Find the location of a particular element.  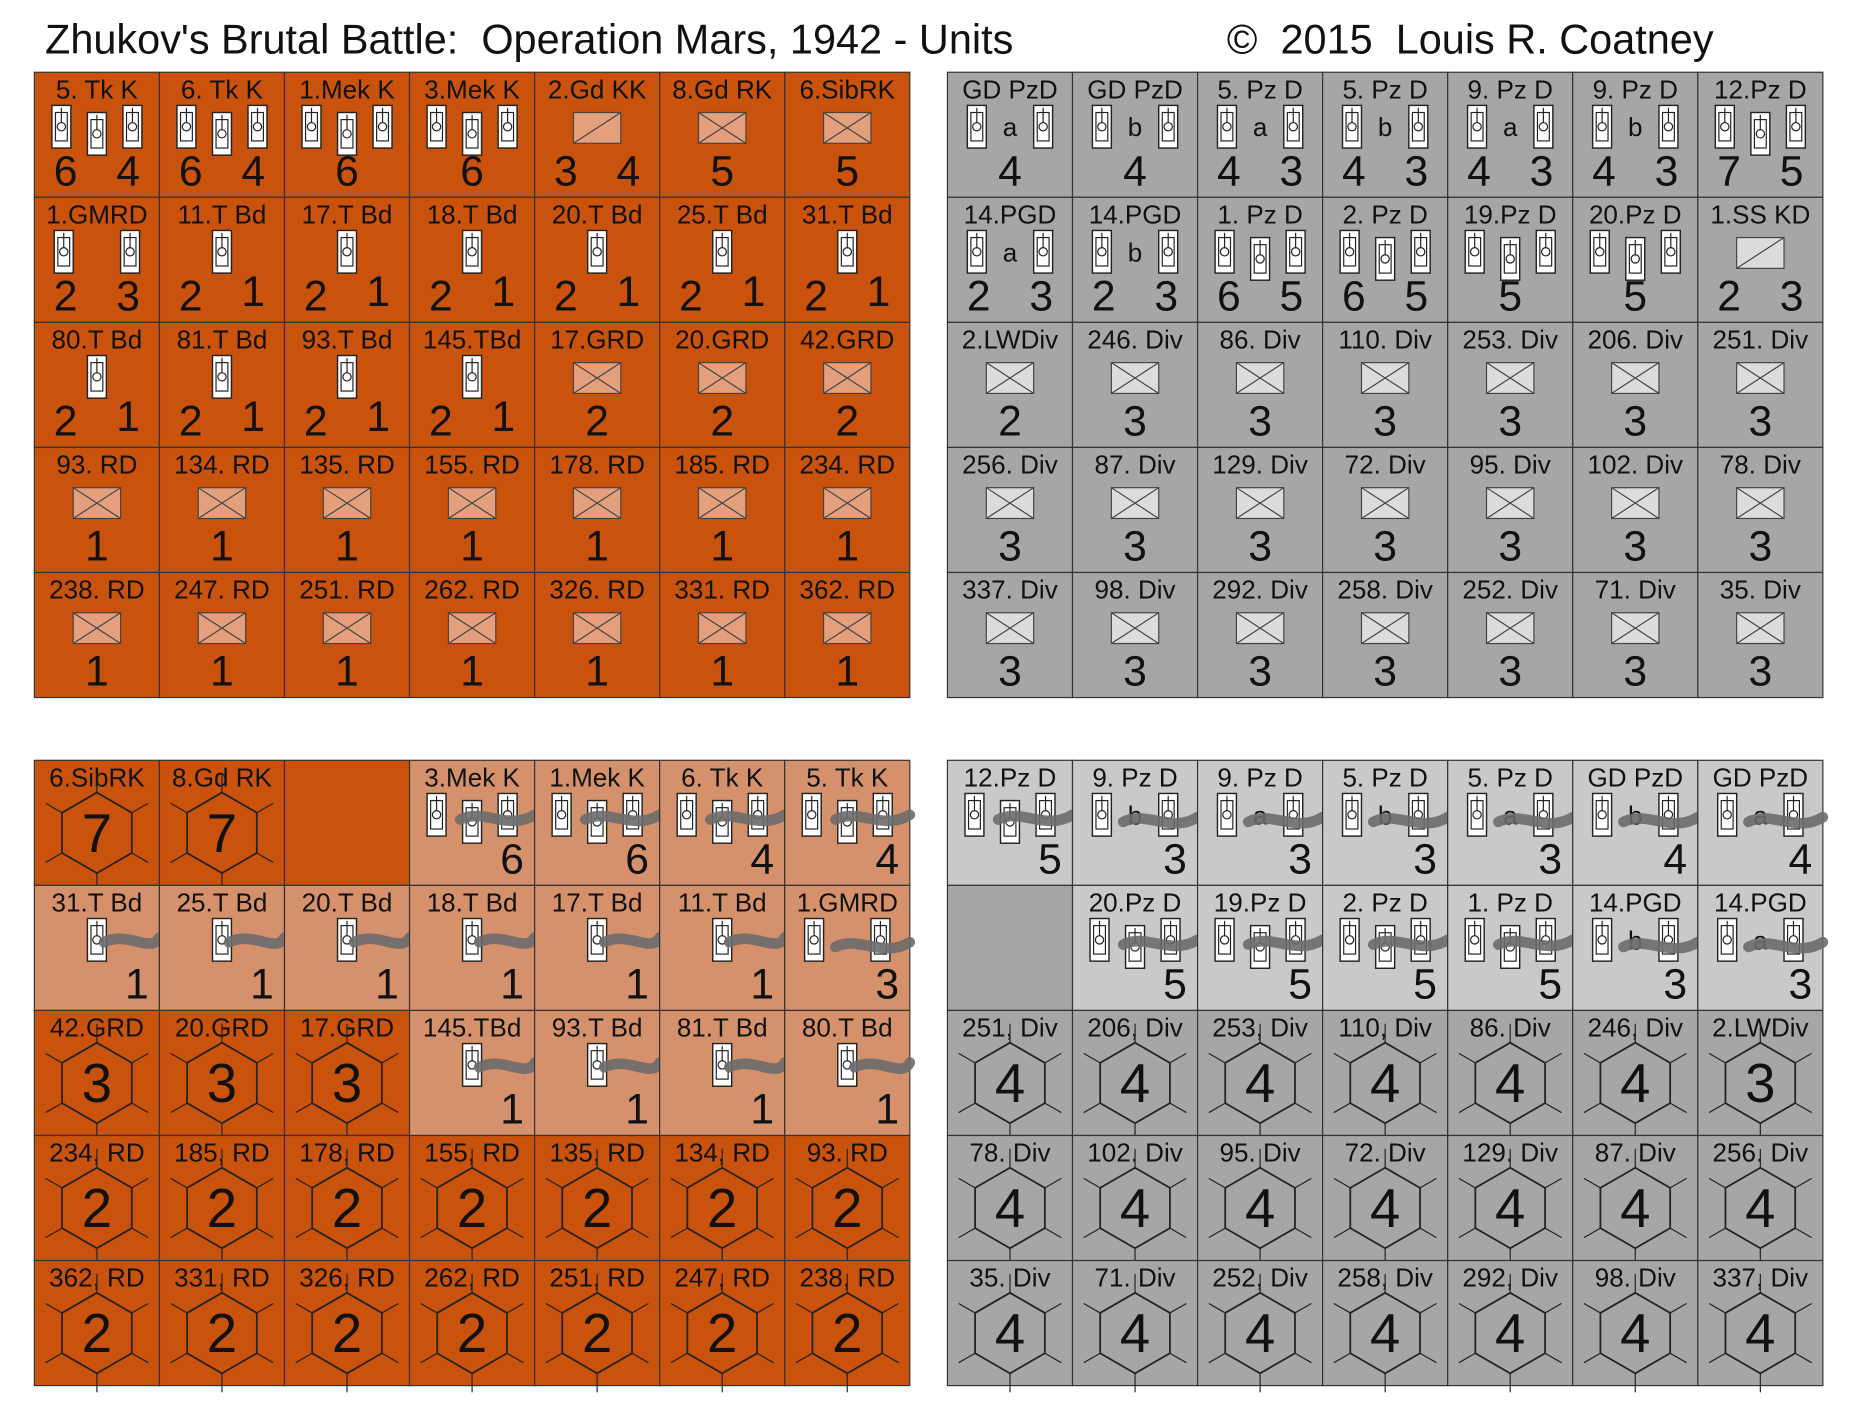

counter: 9. Pz Db3 is located at coordinates (1137, 822).